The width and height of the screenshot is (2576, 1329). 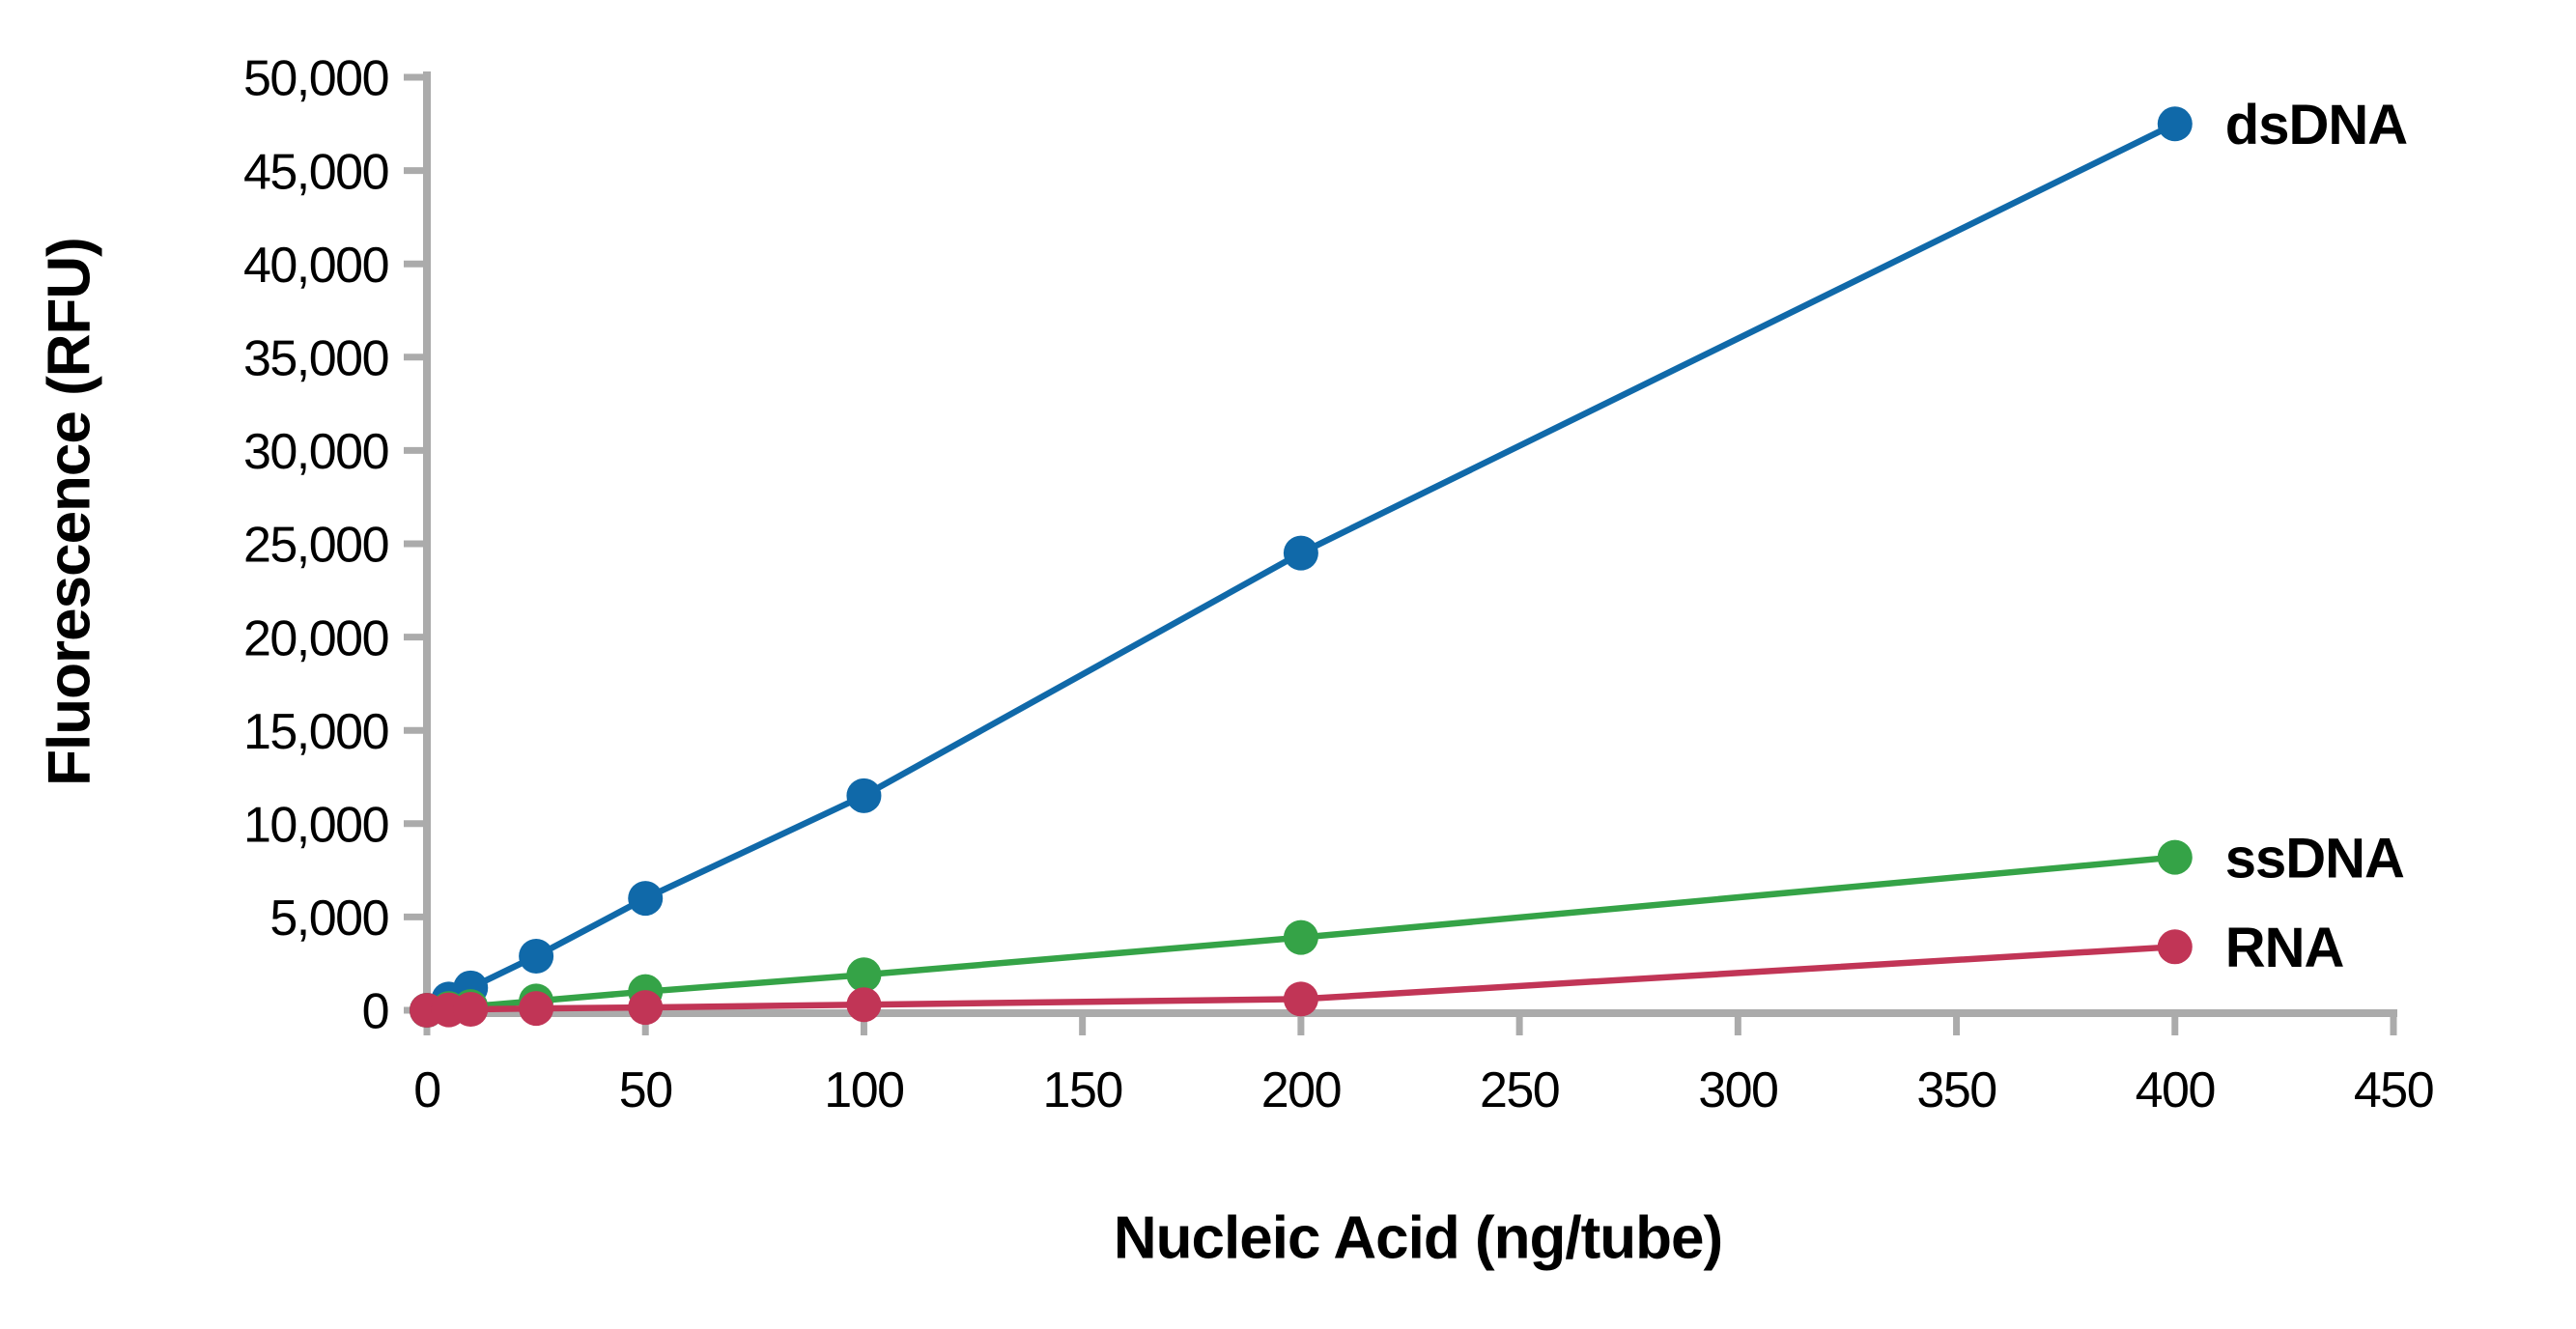 I want to click on x-tick-label: 0, so click(x=426, y=1090).